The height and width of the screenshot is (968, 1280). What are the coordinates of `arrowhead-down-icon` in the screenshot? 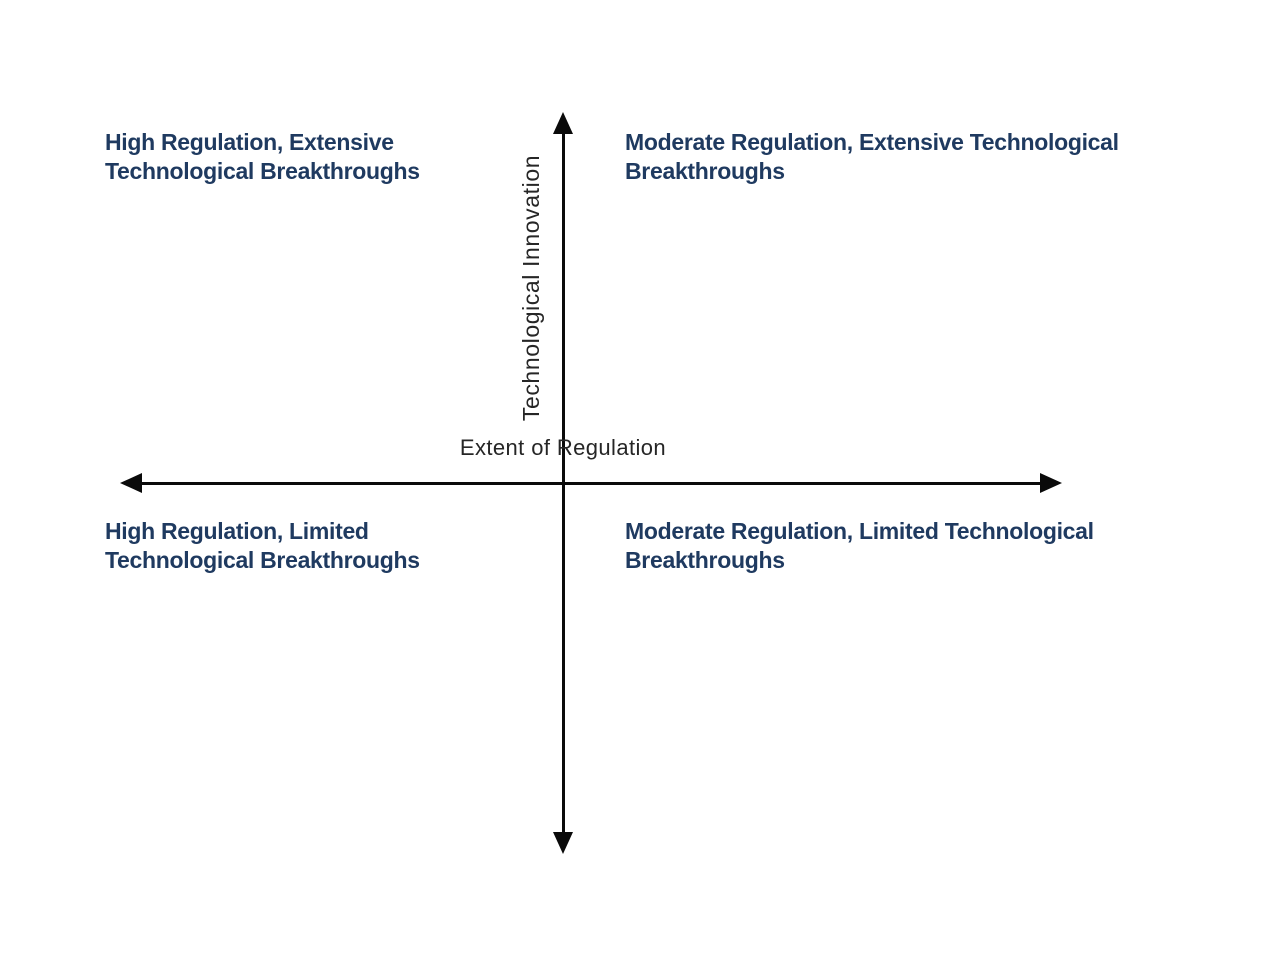 It's located at (563, 843).